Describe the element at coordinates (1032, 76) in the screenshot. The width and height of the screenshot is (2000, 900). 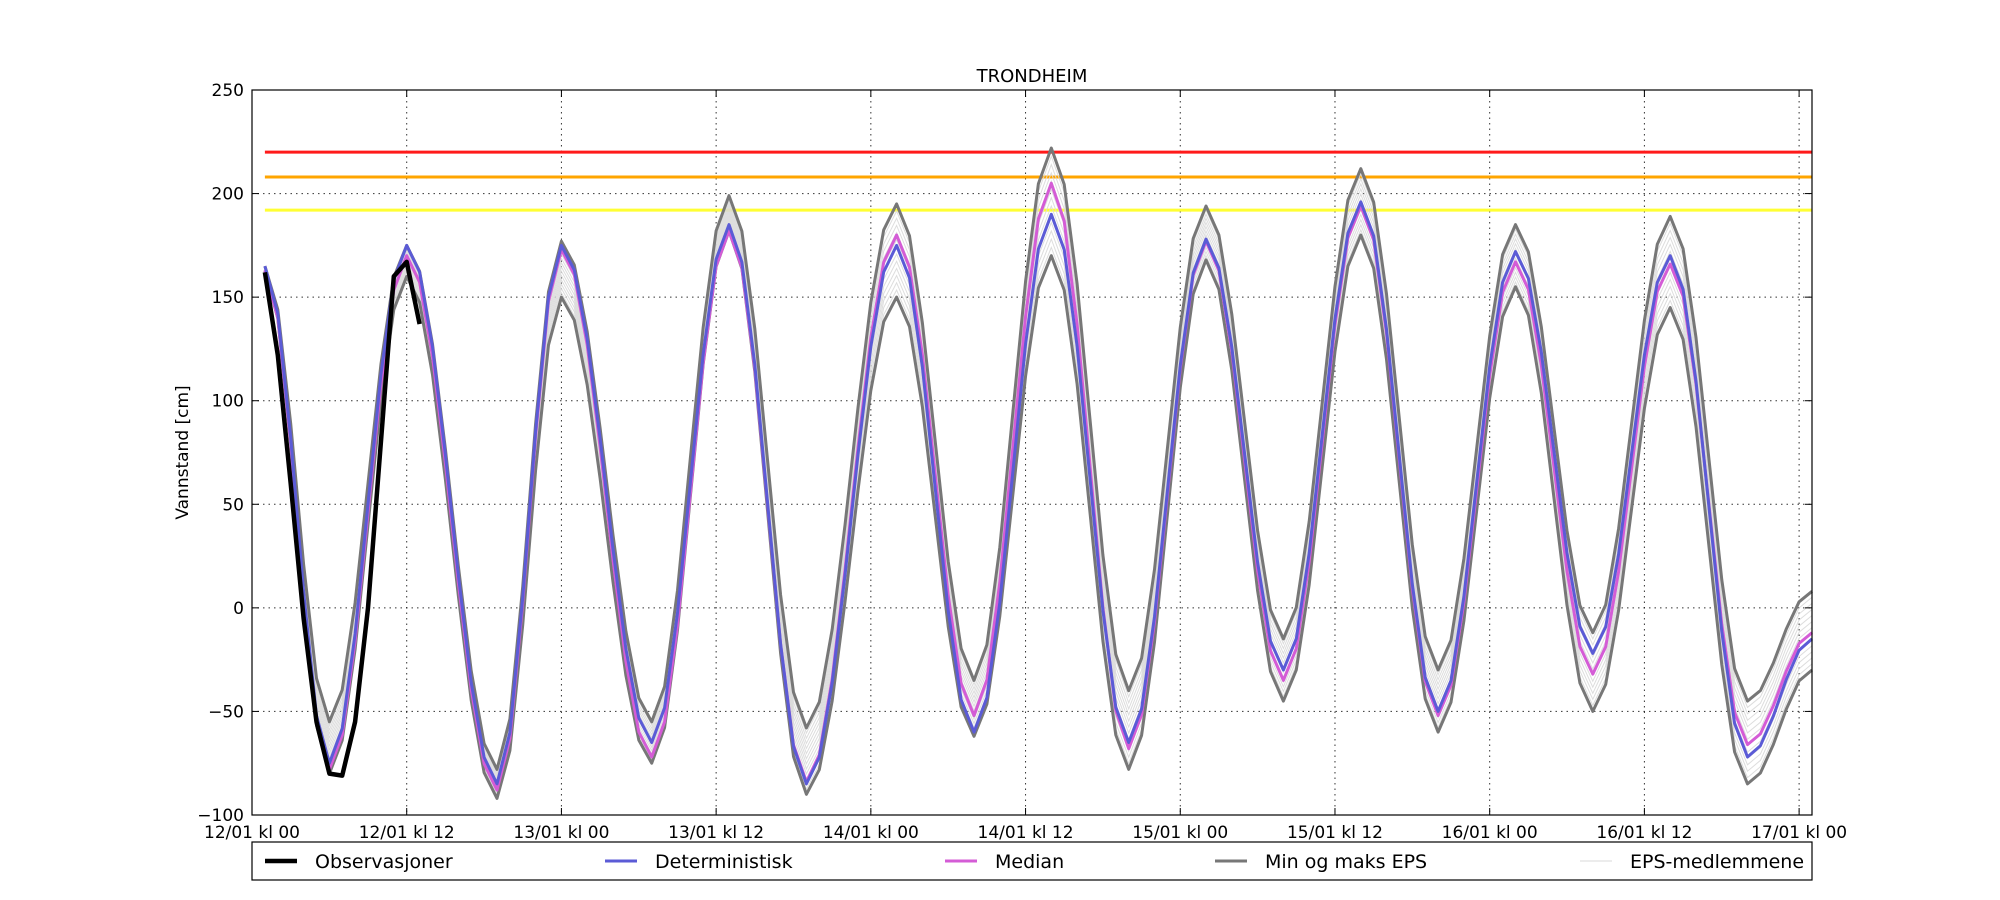
I see `chart-title: TRONDHEIM` at that location.